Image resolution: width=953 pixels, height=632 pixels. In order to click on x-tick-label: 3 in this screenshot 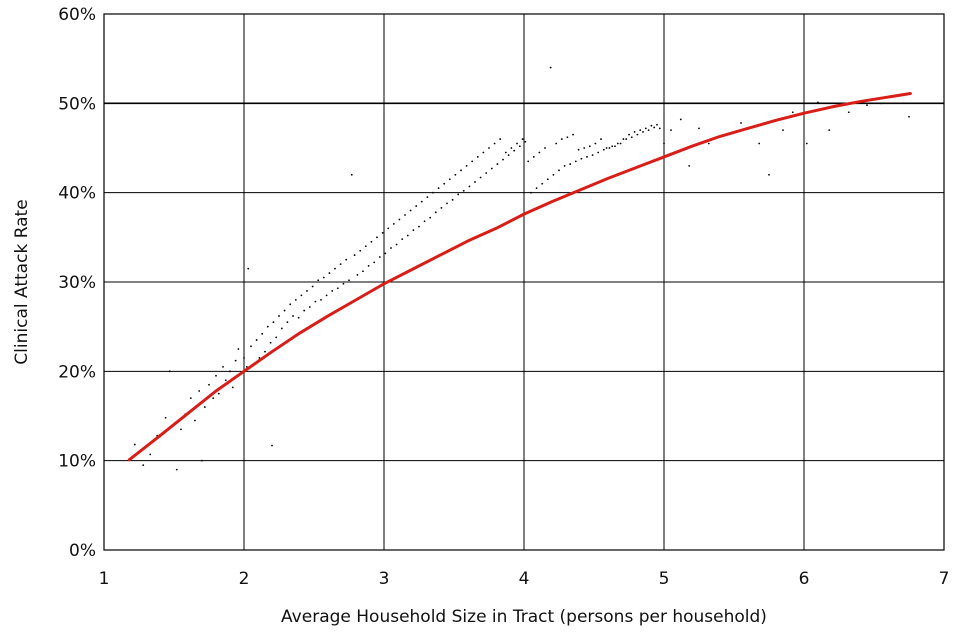, I will do `click(384, 579)`.